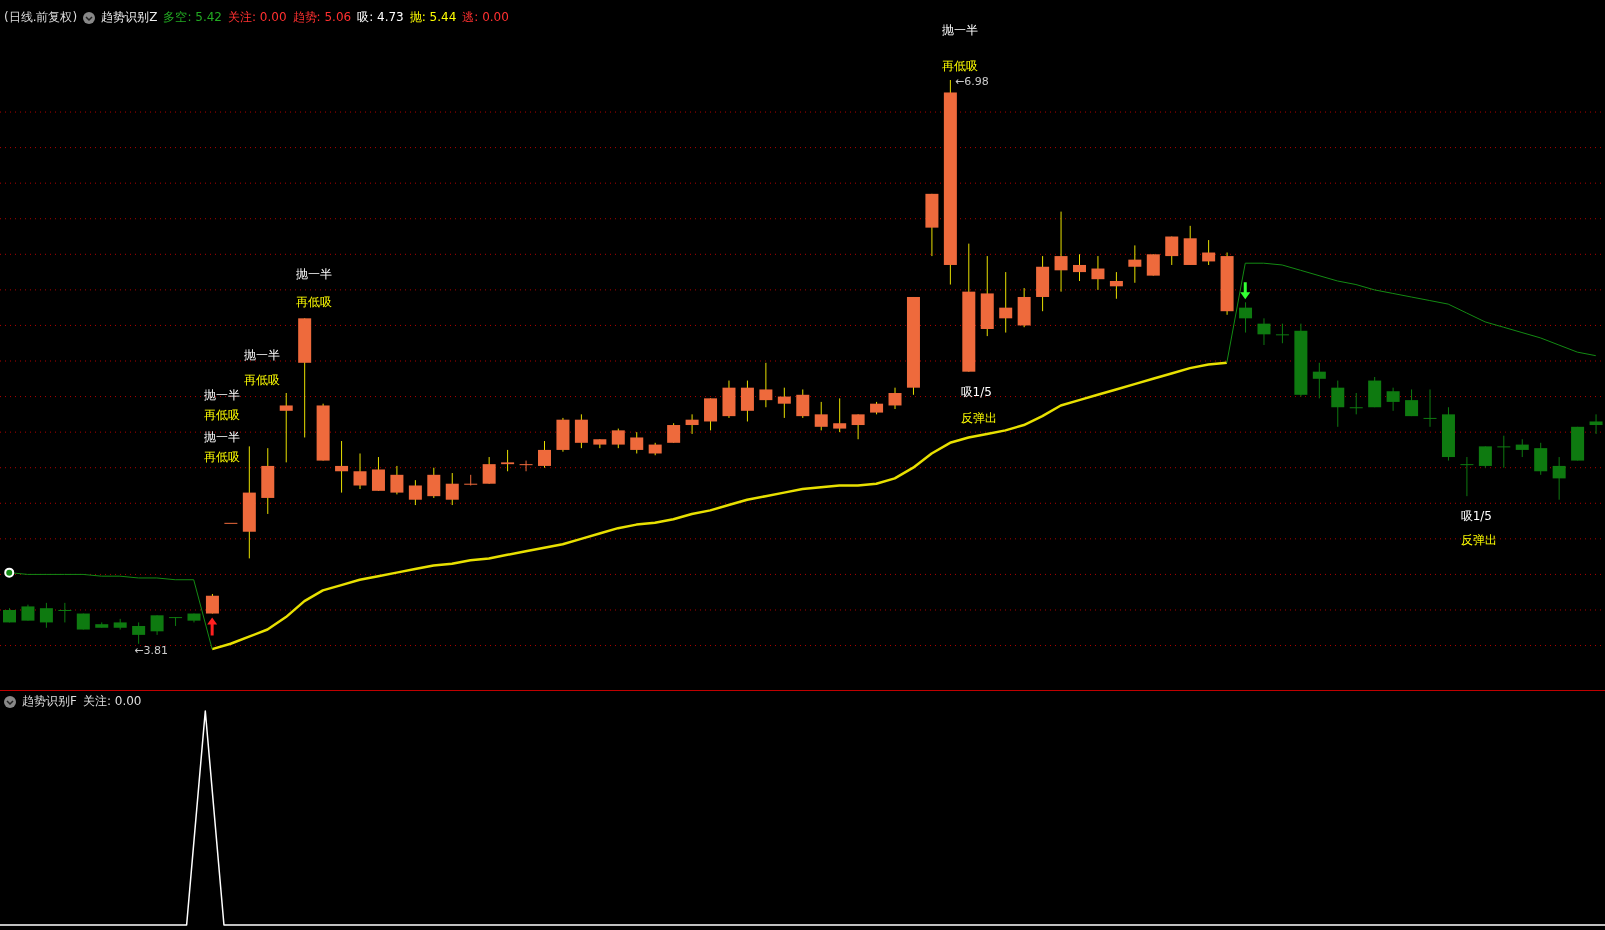 Image resolution: width=1605 pixels, height=930 pixels. Describe the element at coordinates (380, 17) in the screenshot. I see `annotation: 吸: 4.73` at that location.